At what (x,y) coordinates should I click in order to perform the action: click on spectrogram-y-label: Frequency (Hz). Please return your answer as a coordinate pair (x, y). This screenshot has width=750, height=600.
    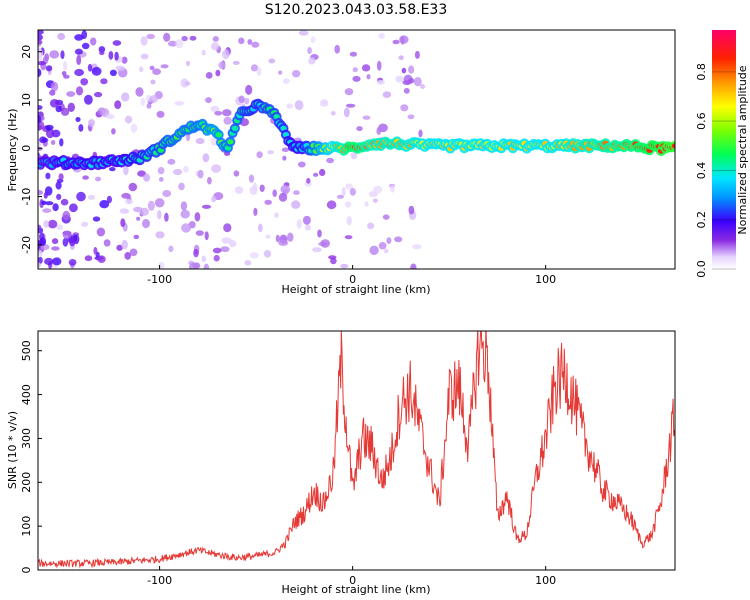
    Looking at the image, I should click on (12, 150).